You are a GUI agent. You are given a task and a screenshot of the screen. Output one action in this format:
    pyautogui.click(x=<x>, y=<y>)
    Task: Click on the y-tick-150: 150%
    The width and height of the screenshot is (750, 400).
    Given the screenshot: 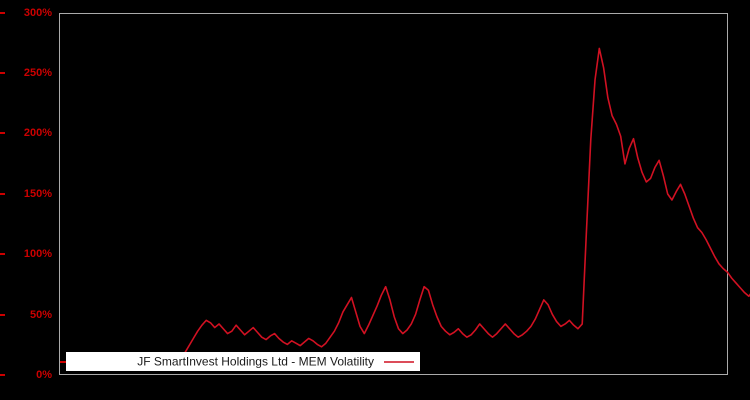 What is the action you would take?
    pyautogui.click(x=38, y=194)
    